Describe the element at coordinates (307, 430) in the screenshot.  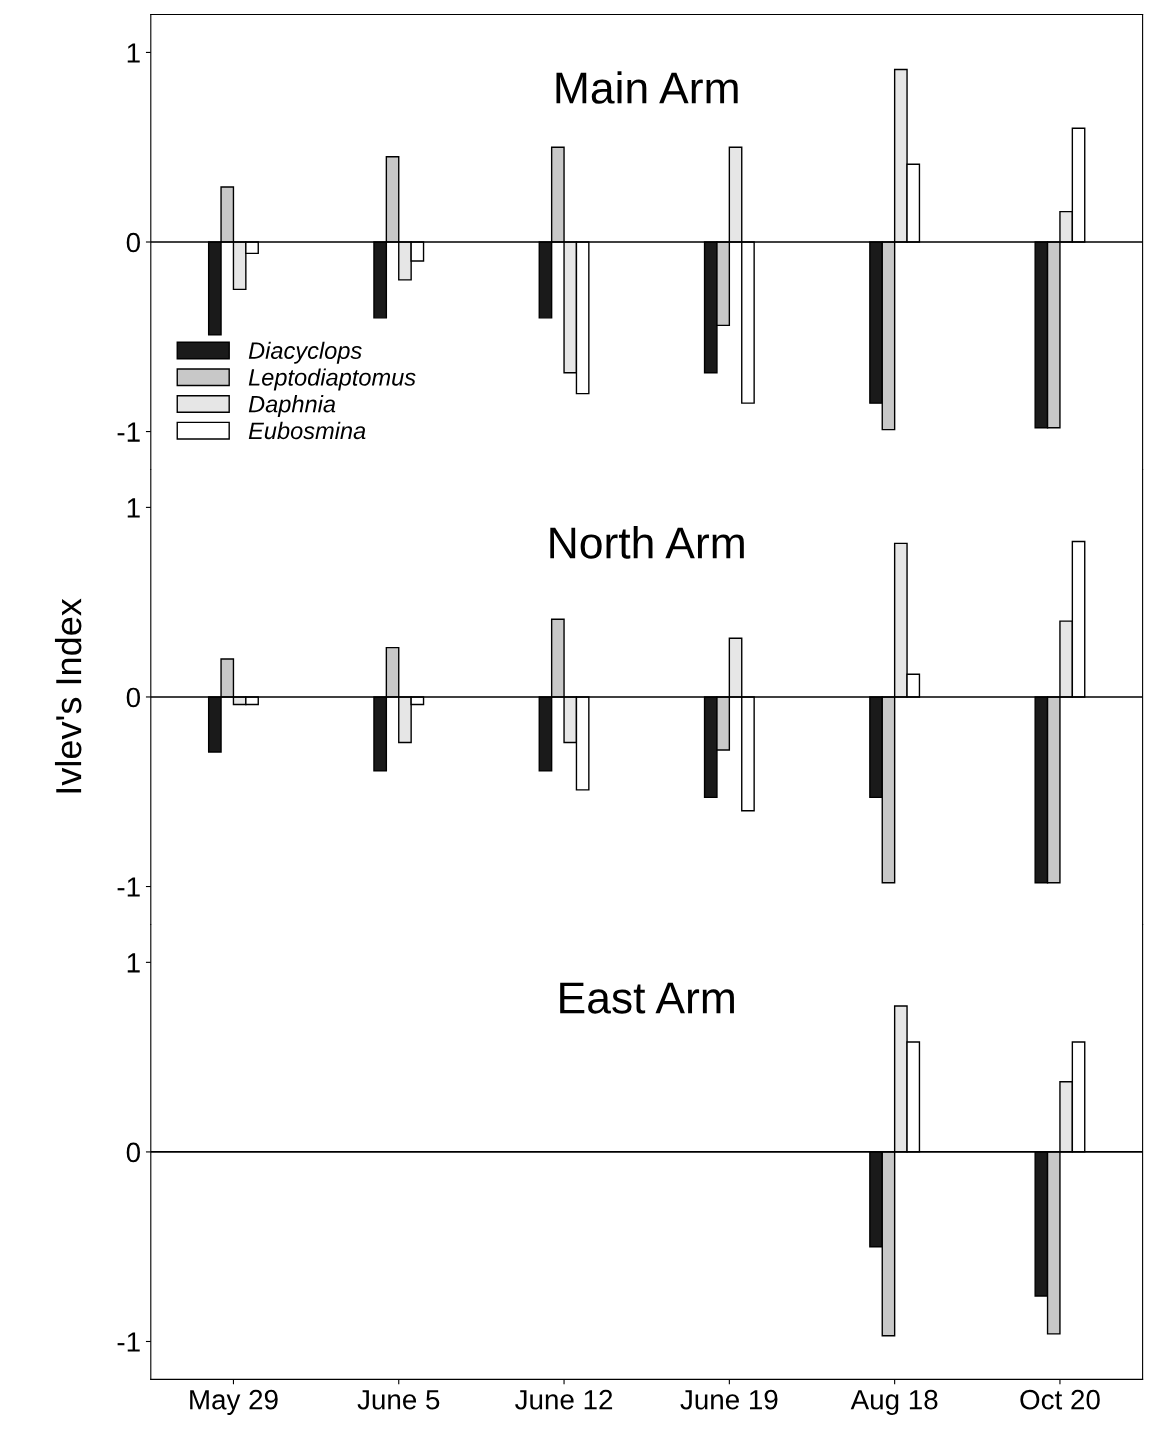
I see `legend-label: Eubosmina` at that location.